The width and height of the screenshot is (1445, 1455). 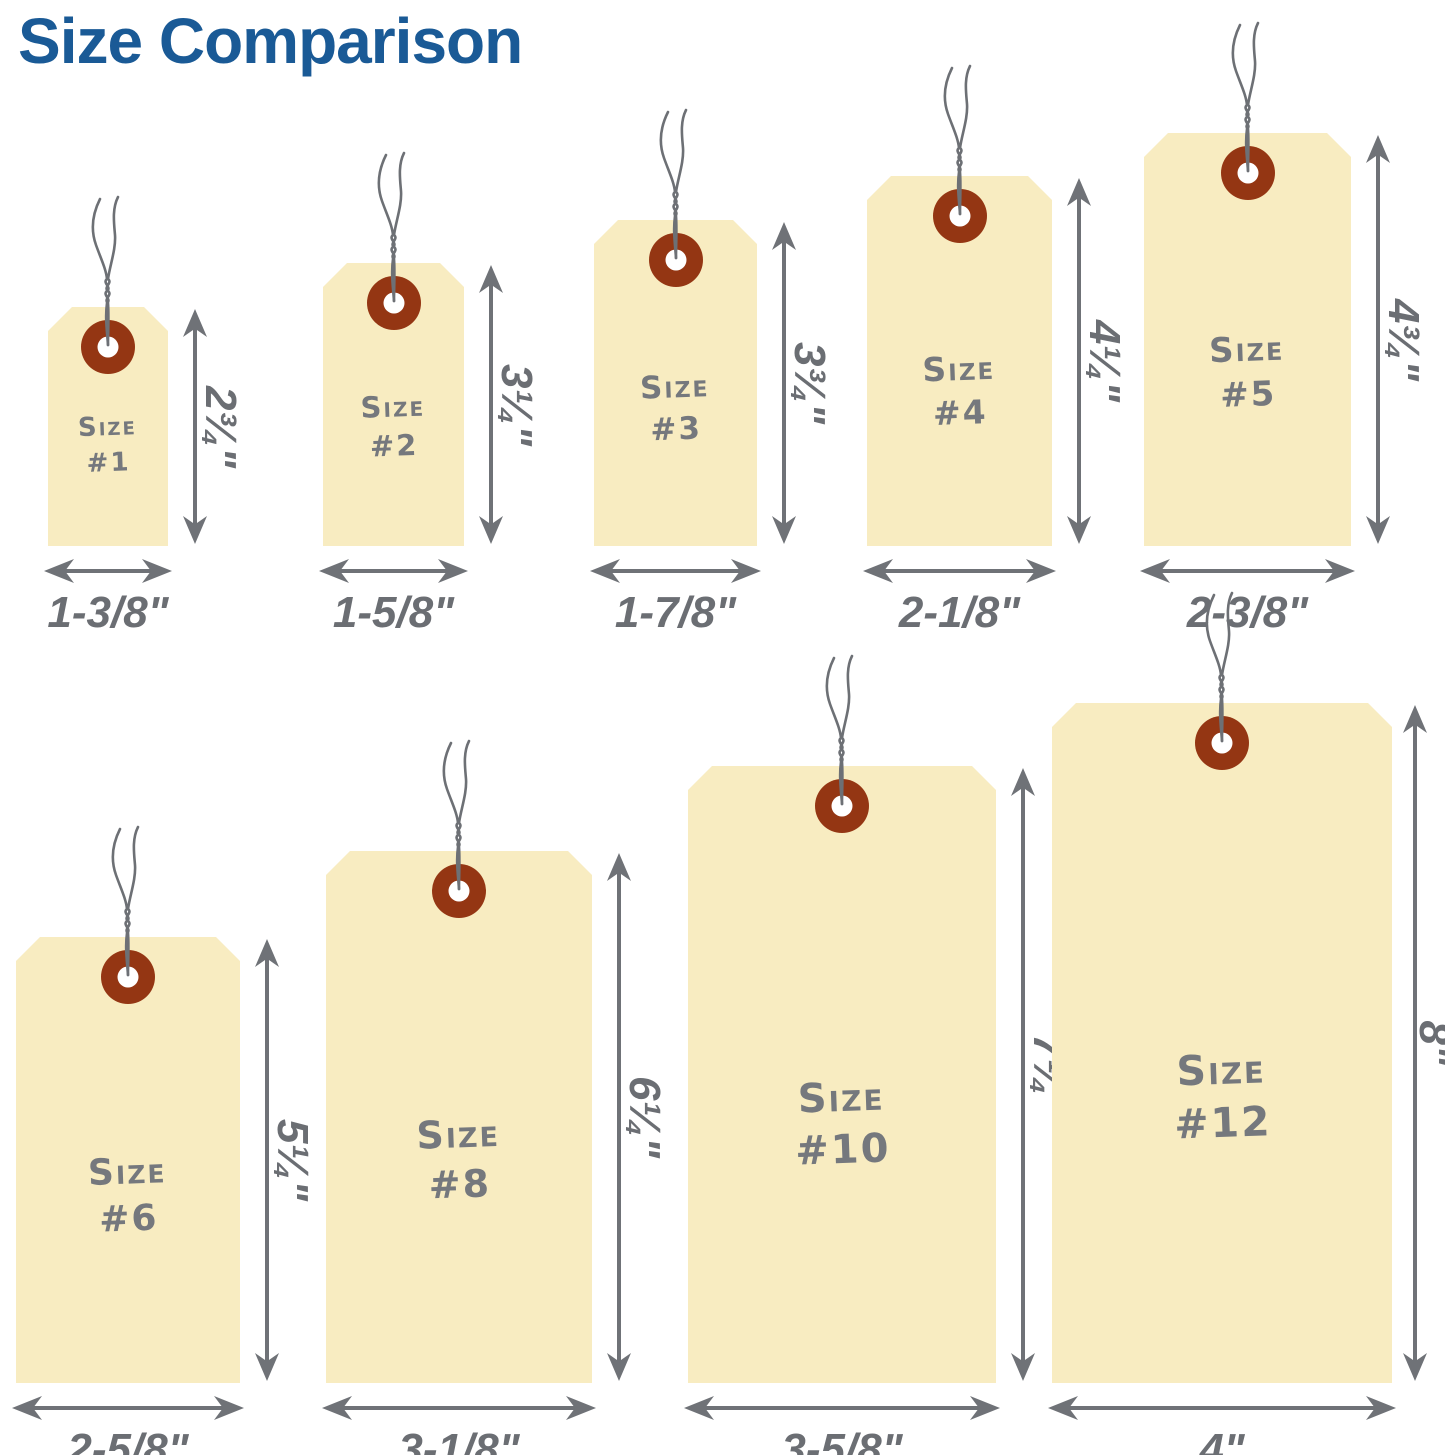 I want to click on shipping-tag: Size #10, so click(x=842, y=1074).